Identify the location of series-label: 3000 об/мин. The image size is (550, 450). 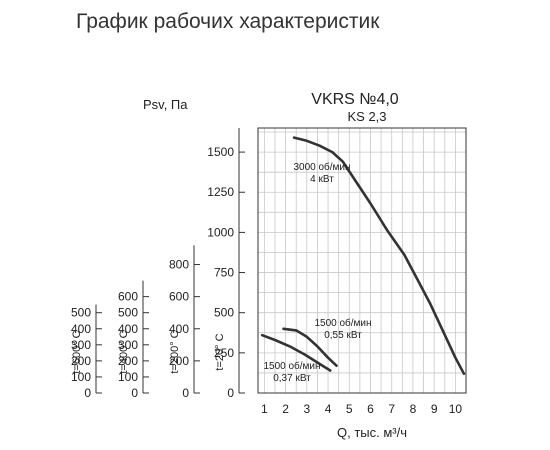
(321, 167).